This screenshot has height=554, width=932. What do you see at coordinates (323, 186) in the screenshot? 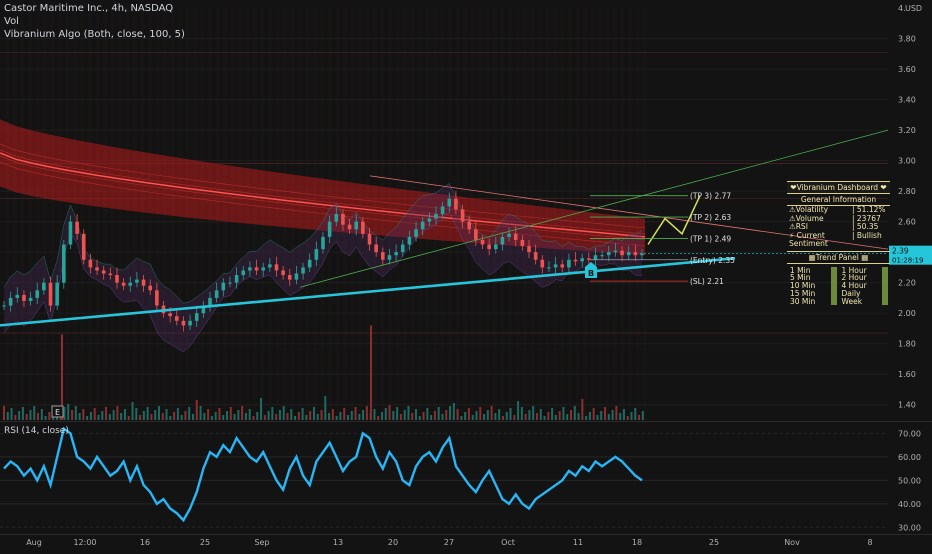
I see `band-line` at bounding box center [323, 186].